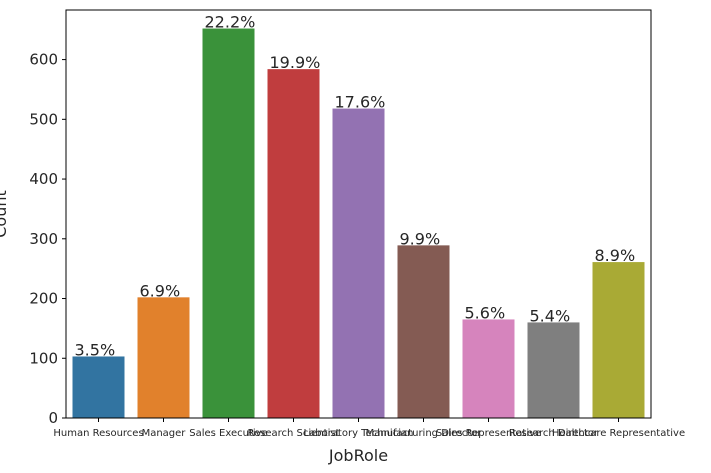  I want to click on y-axis: 0 100 200 300 400 500 600, so click(47, 239).